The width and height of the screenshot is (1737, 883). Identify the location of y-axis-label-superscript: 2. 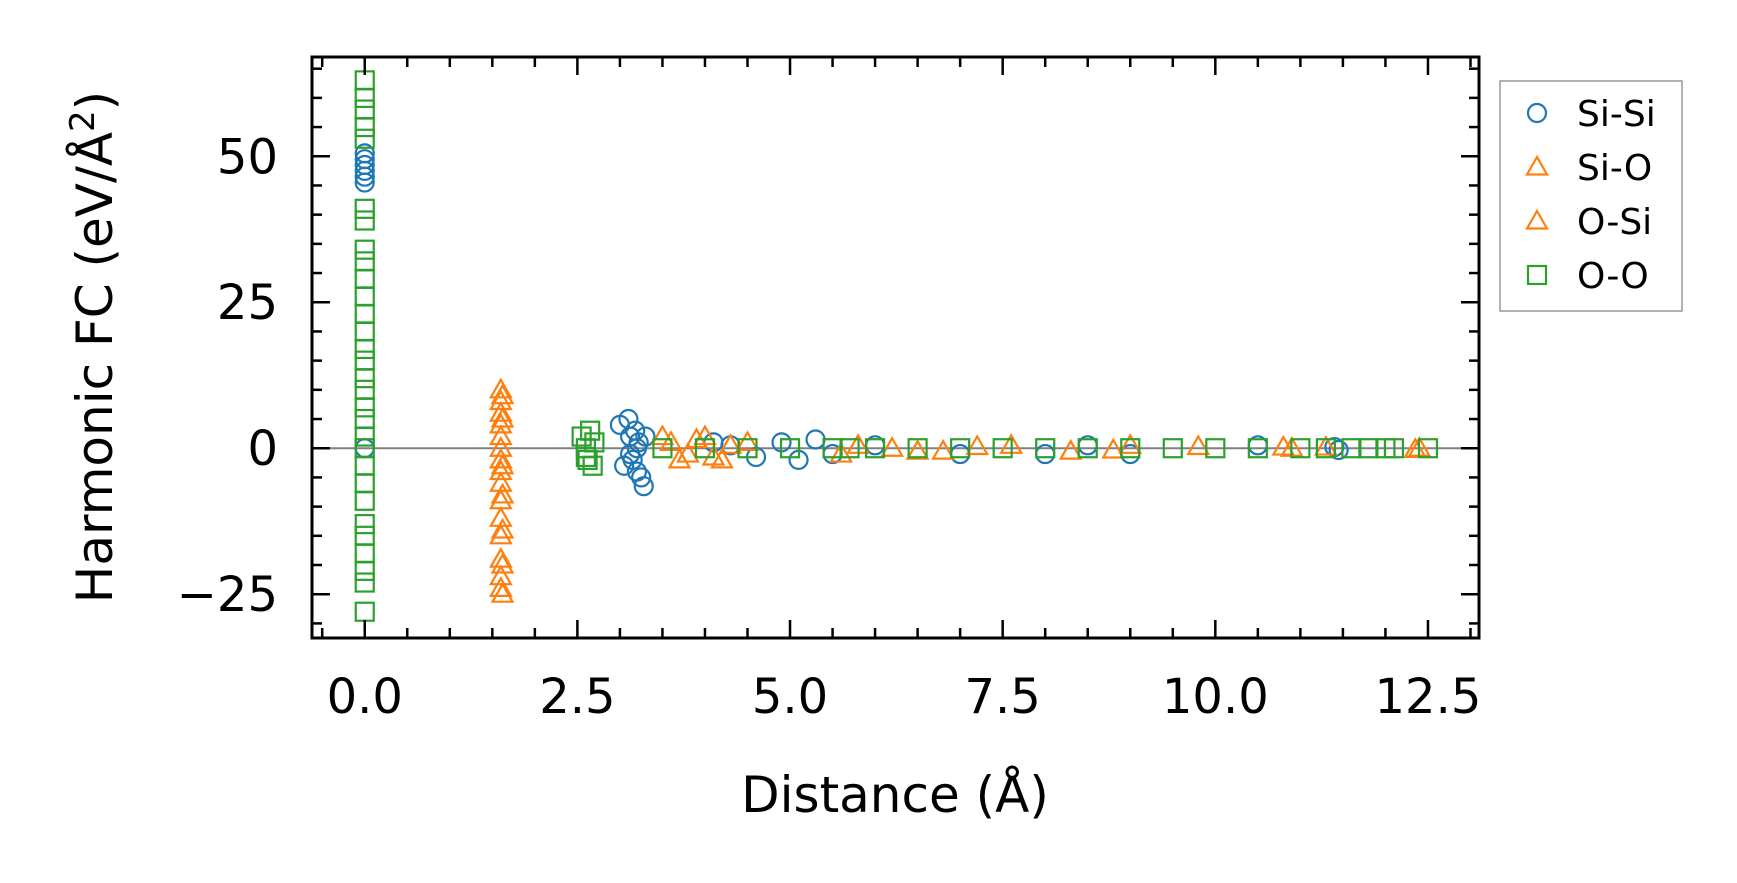
(83, 121).